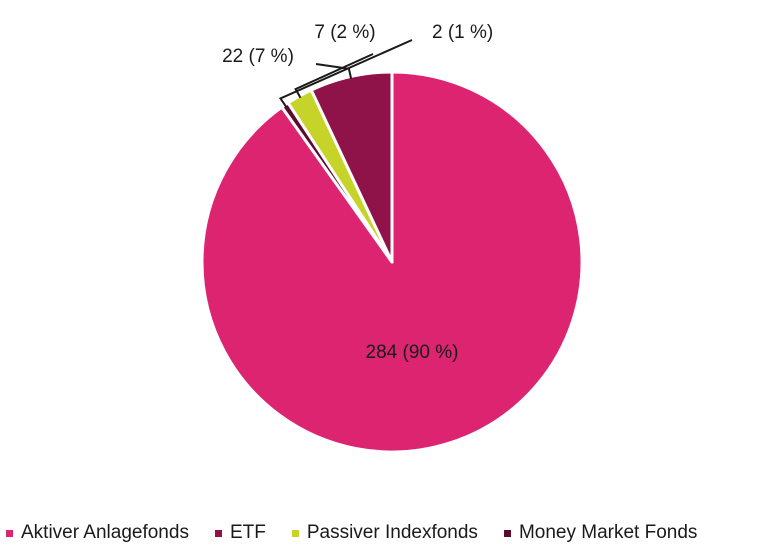 The width and height of the screenshot is (764, 552). I want to click on leader-line-money-market-fonds, so click(345, 73).